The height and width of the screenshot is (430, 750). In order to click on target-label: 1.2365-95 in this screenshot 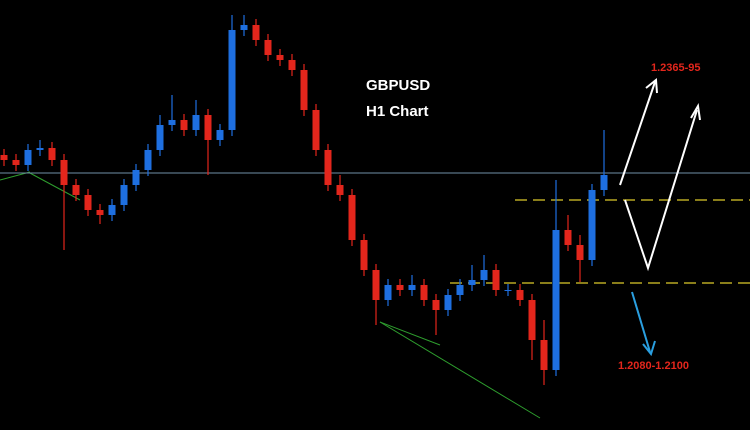, I will do `click(676, 68)`.